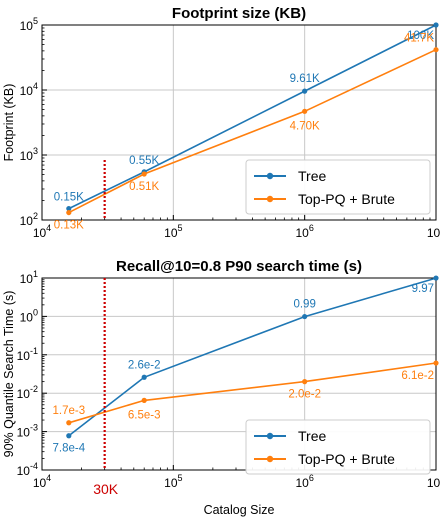 Image resolution: width=440 pixels, height=522 pixels. Describe the element at coordinates (423, 289) in the screenshot. I see `data-label: 9.97` at that location.